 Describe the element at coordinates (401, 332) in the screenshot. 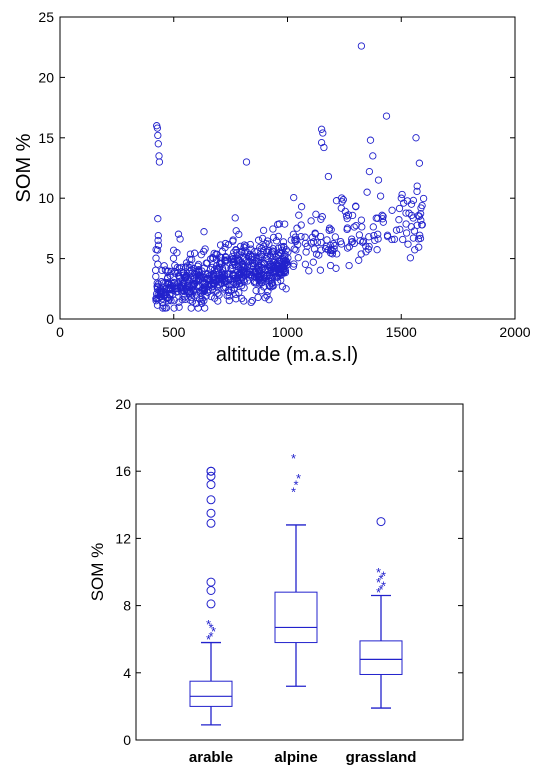

I see `scatter-x-tick-label: 1500` at that location.